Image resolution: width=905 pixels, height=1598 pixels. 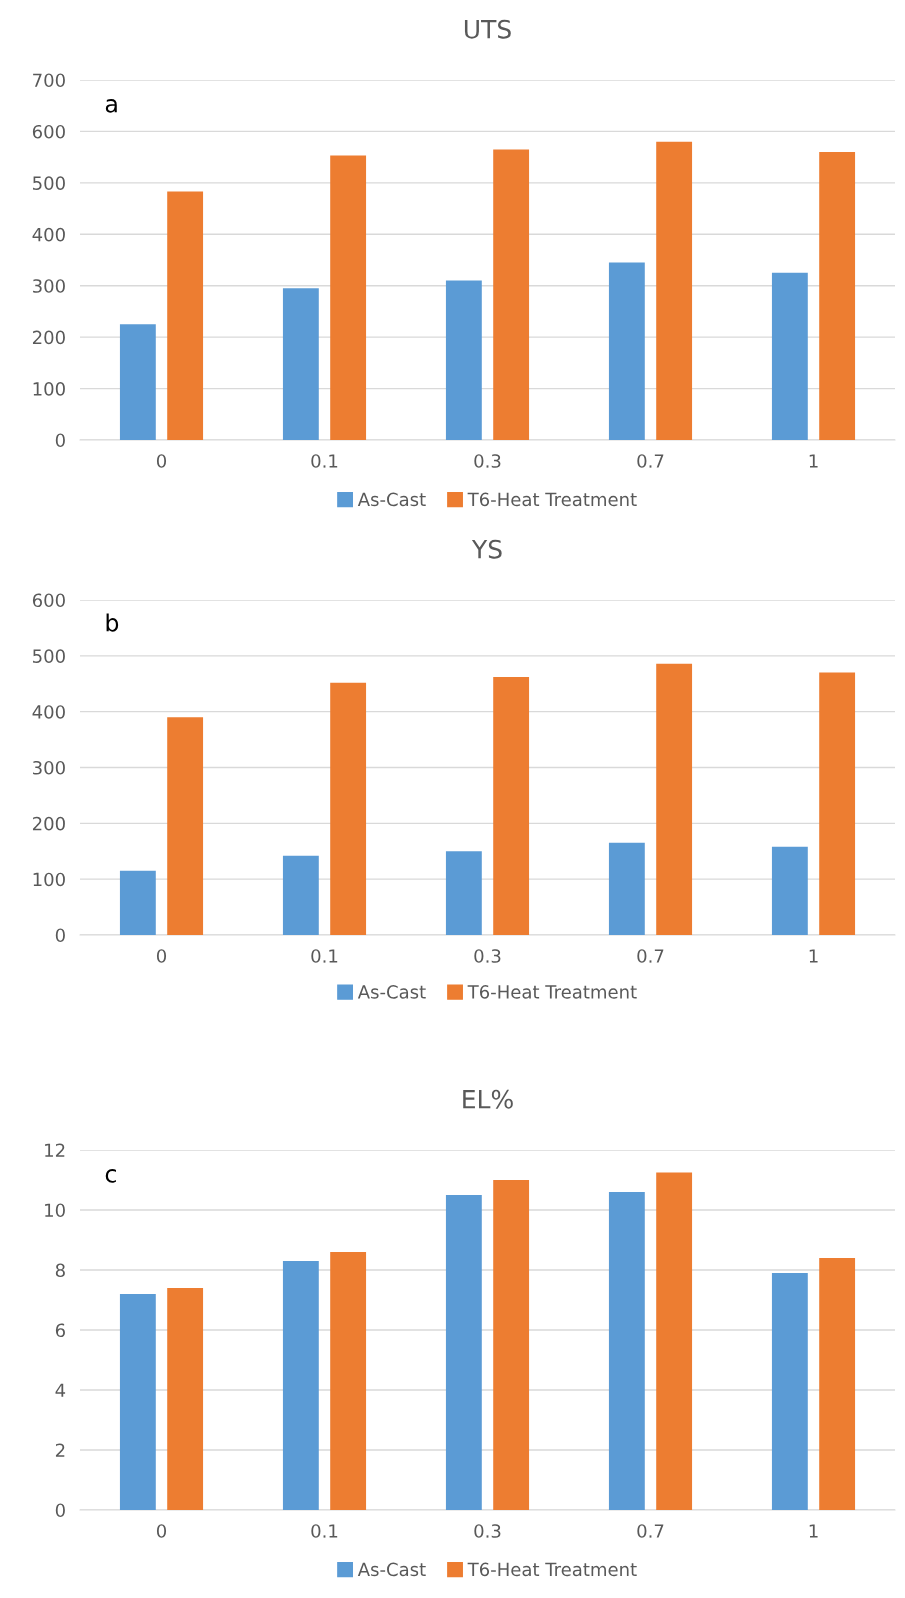 I want to click on y-tick-label: 2, so click(x=60, y=1450).